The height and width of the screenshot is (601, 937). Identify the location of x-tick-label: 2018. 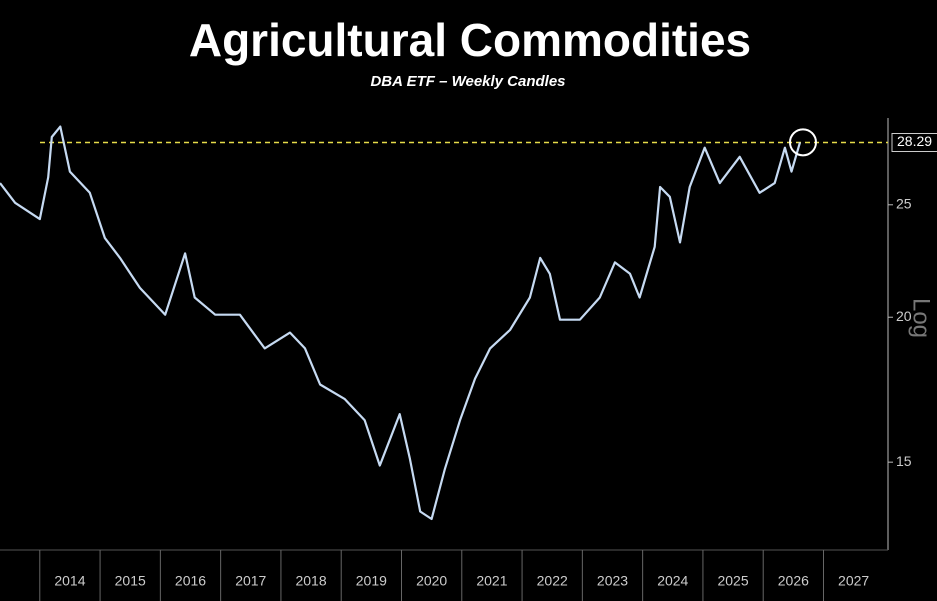
(310, 581).